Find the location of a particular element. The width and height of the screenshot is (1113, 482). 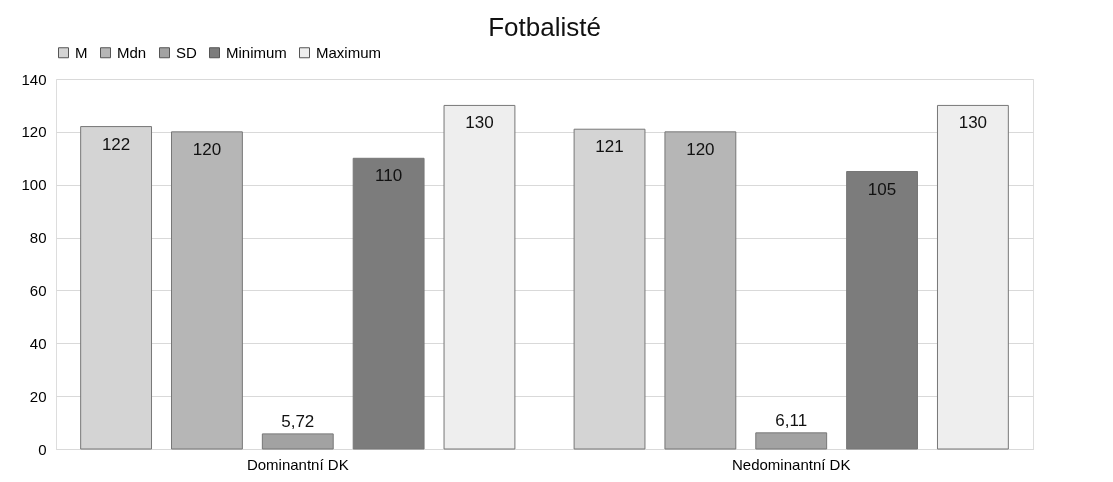

x-tick-label: Nedominantní DK is located at coordinates (791, 464).